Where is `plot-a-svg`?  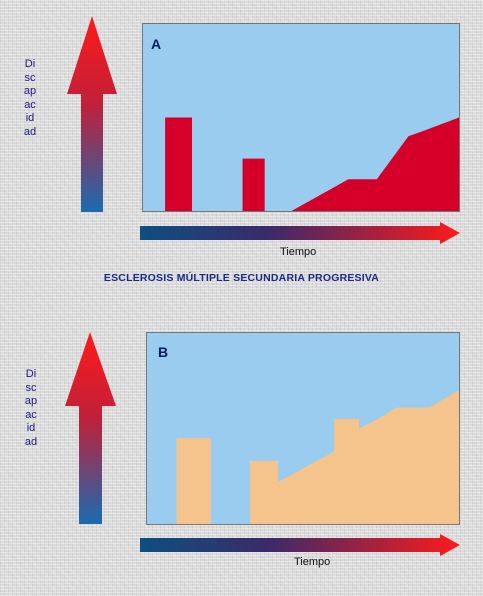
plot-a-svg is located at coordinates (312, 164).